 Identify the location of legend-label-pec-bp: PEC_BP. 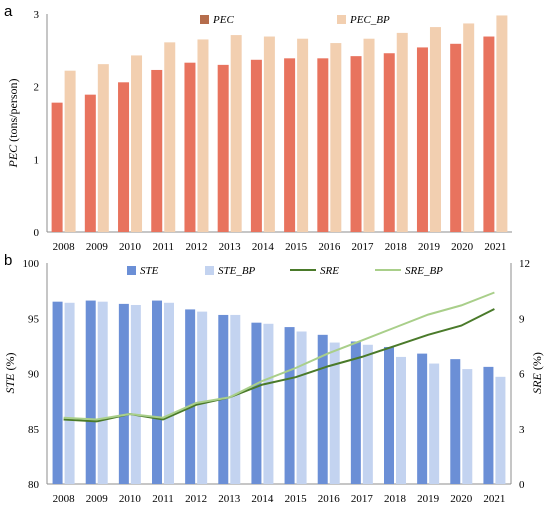
(369, 20).